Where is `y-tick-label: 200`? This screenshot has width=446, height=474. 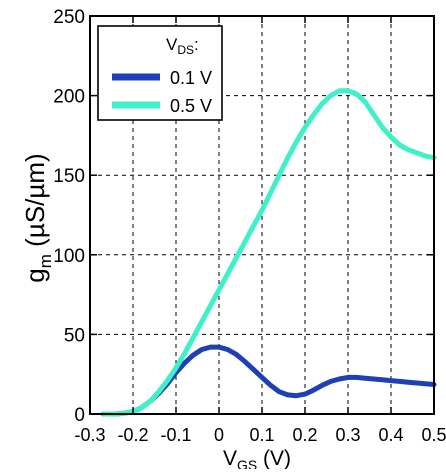
y-tick-label: 200 is located at coordinates (69, 97).